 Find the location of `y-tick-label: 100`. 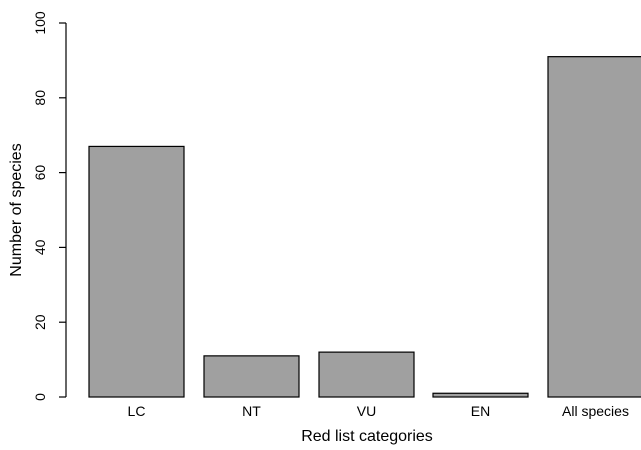

y-tick-label: 100 is located at coordinates (40, 23).